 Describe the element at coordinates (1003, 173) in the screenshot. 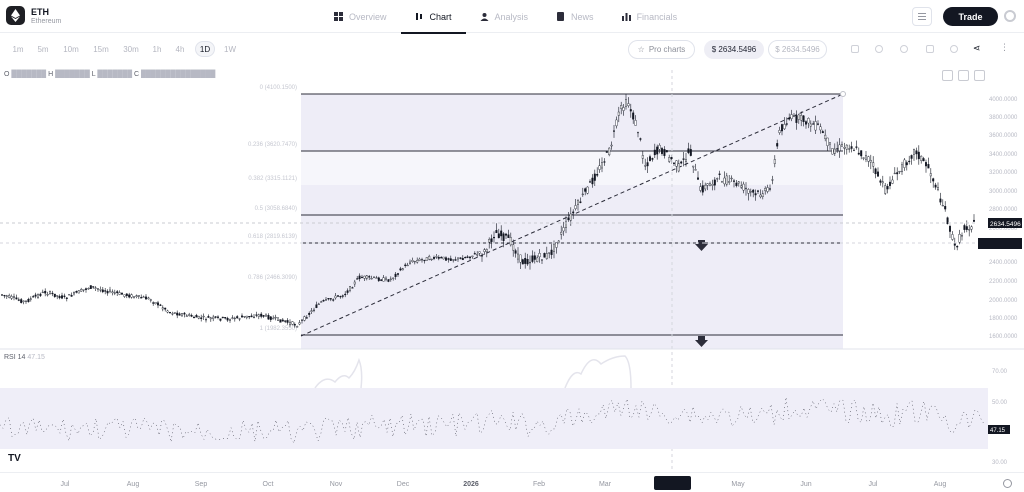

I see `price-axis-label: 3200.0000` at that location.